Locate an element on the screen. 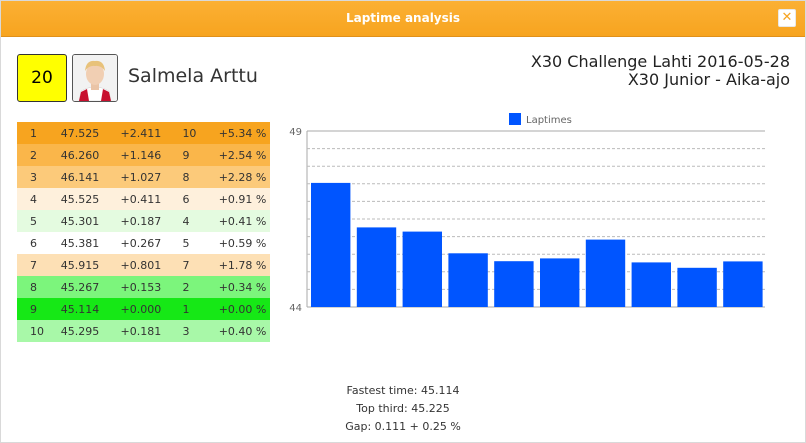  top-third: Top third: 45.225 is located at coordinates (403, 408).